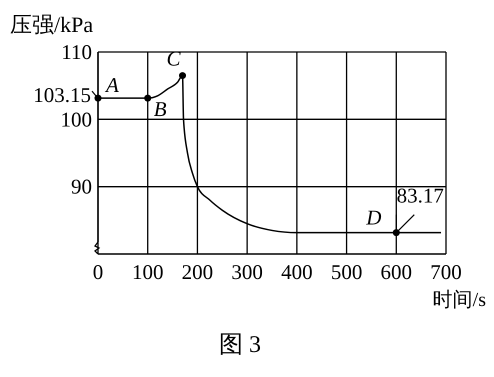 This screenshot has width=494, height=377. I want to click on y-tick-label: 100, so click(76, 119).